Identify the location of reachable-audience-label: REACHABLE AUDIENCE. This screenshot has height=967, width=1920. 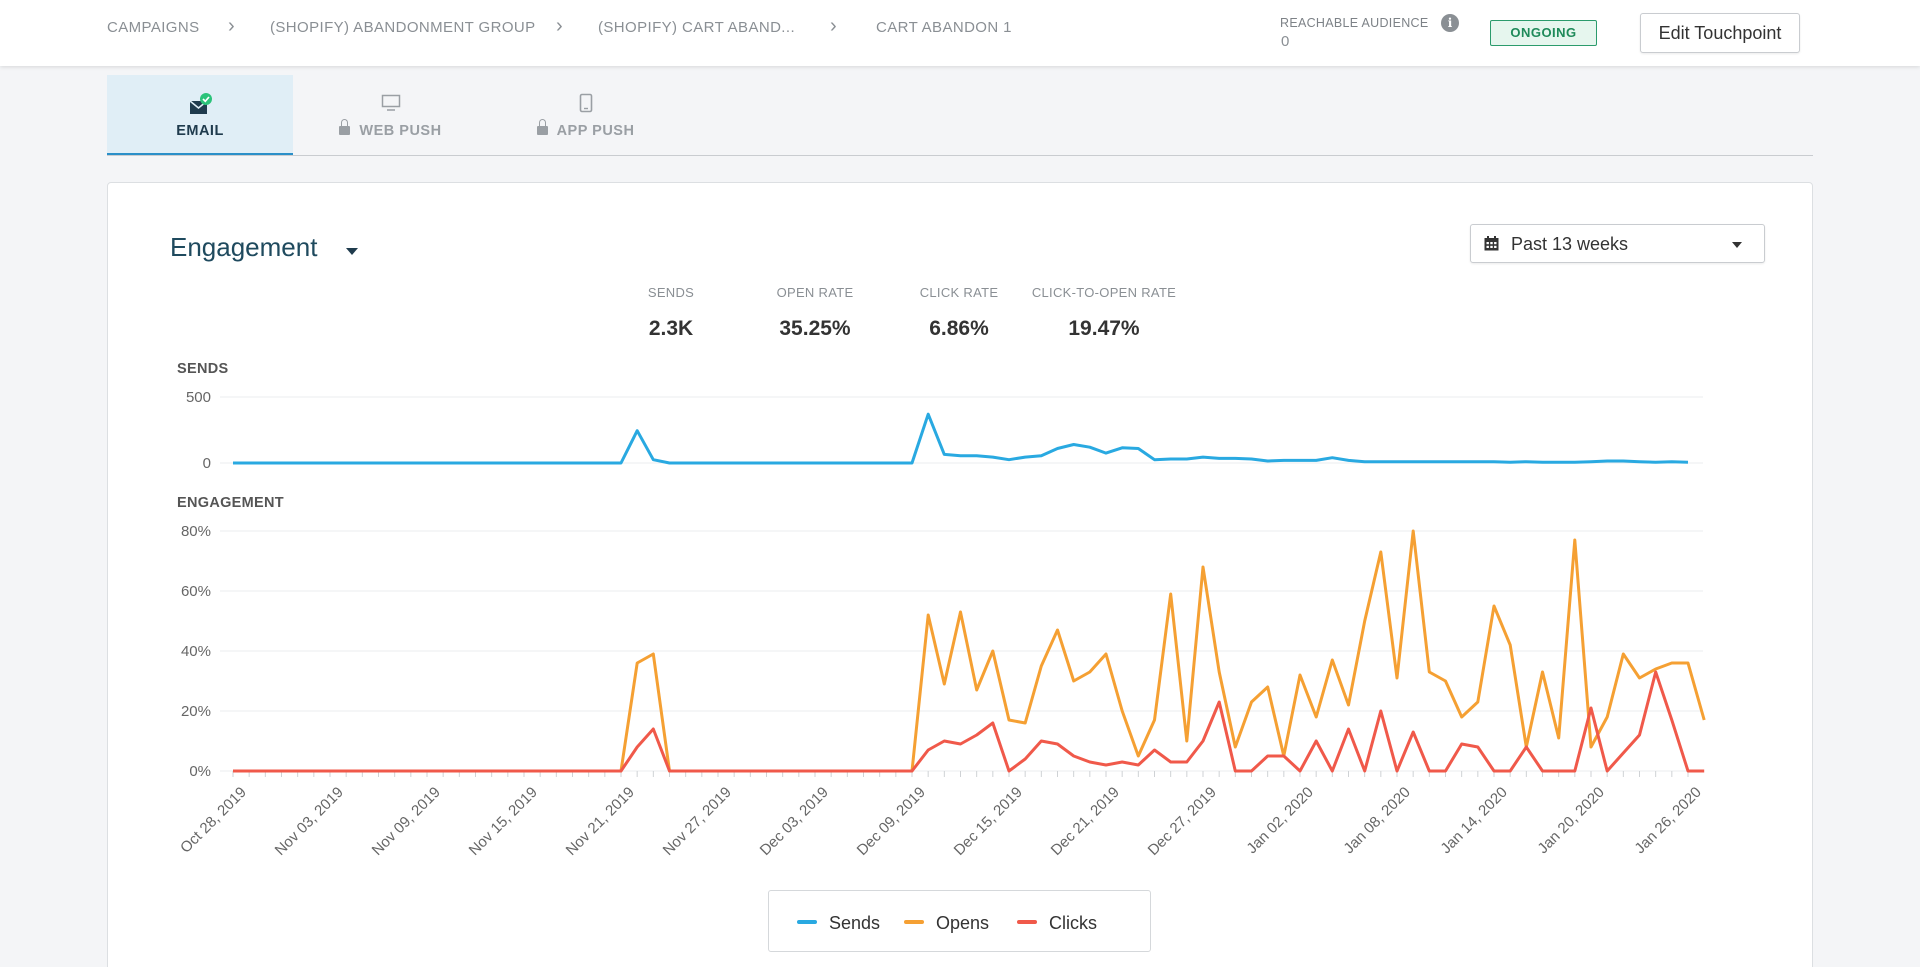
(1354, 23).